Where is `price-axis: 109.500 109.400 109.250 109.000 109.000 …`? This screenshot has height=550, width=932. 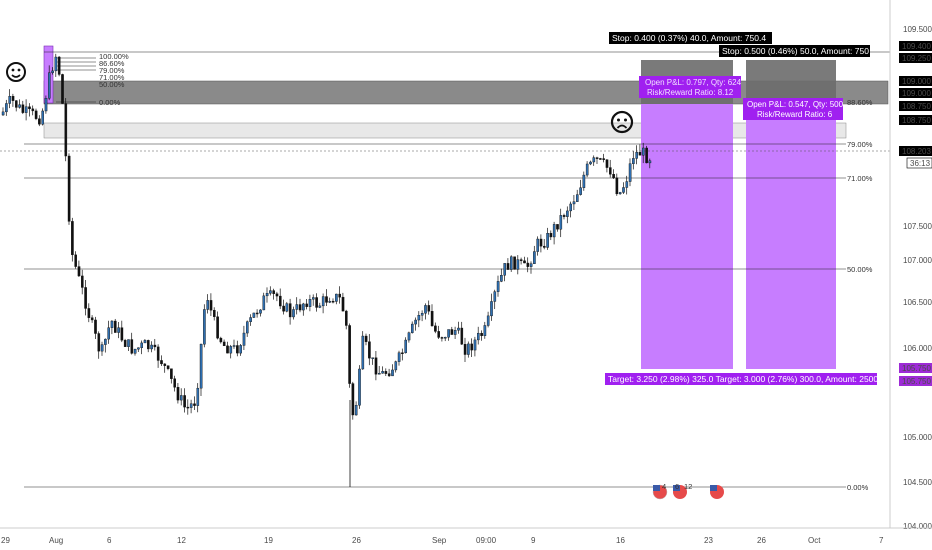
price-axis: 109.500 109.400 109.250 109.000 109.000 … is located at coordinates (910, 265).